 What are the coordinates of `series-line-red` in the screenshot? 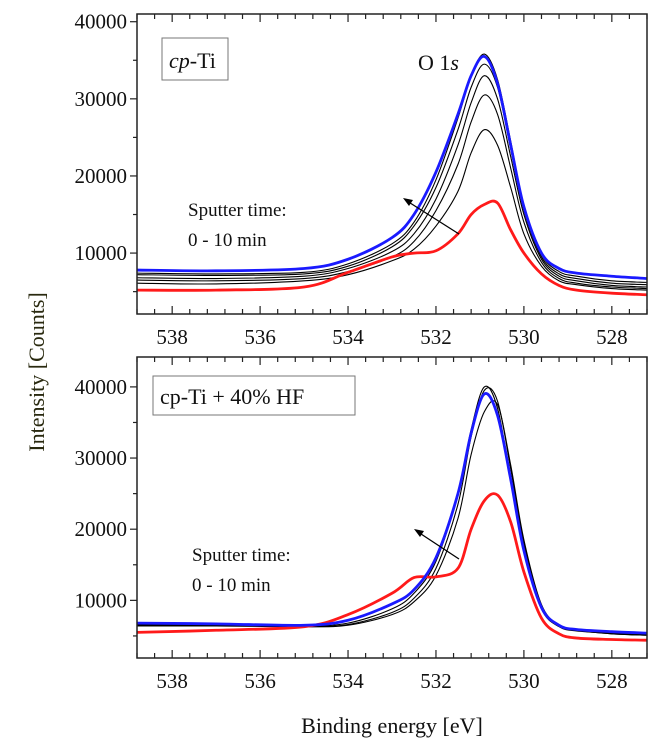 It's located at (392, 248).